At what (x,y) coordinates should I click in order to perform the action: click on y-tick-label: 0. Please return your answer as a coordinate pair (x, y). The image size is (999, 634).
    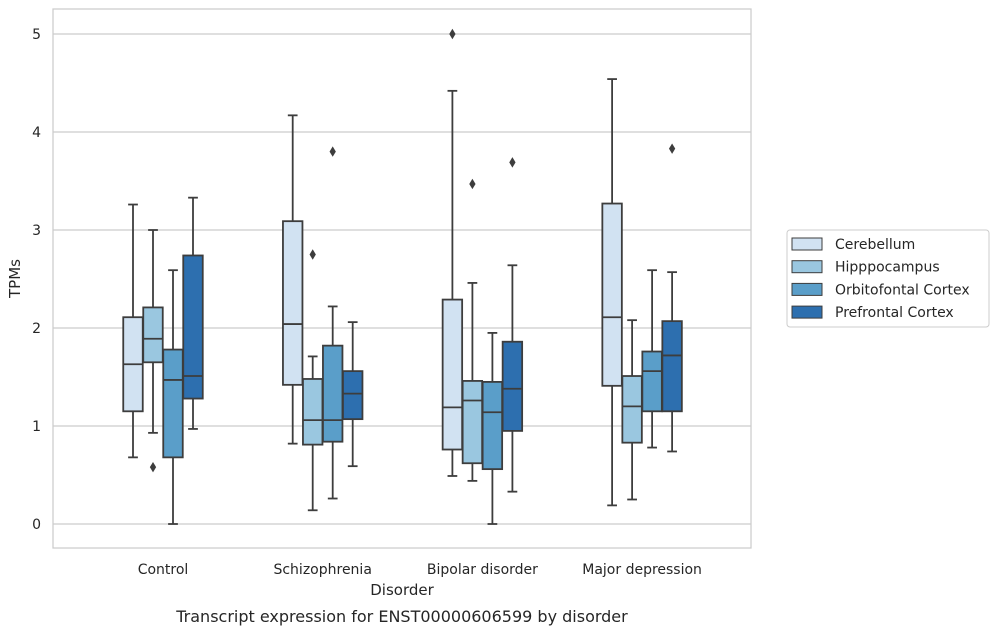
    Looking at the image, I should click on (36, 525).